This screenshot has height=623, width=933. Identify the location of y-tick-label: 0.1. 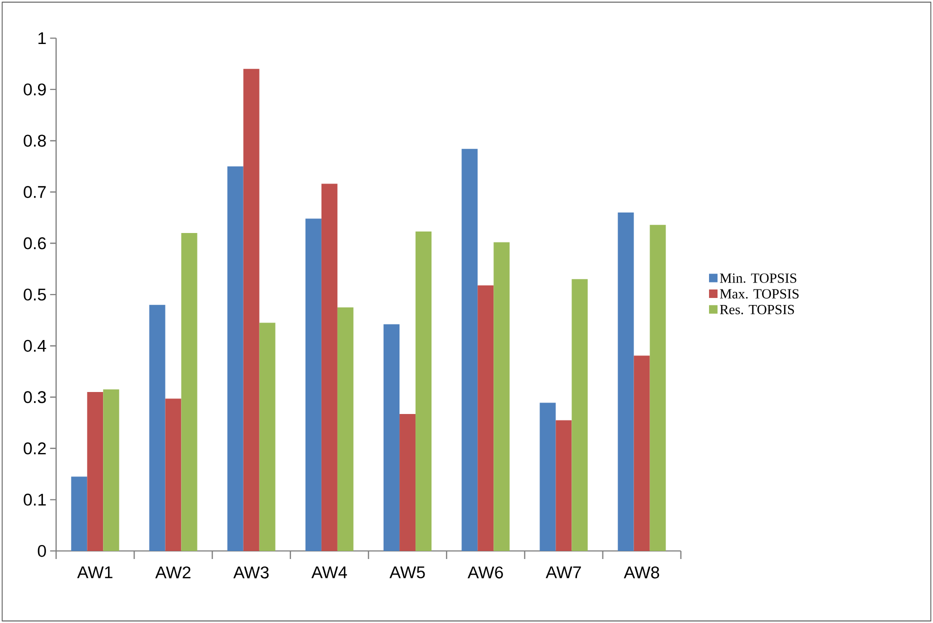
(35, 500).